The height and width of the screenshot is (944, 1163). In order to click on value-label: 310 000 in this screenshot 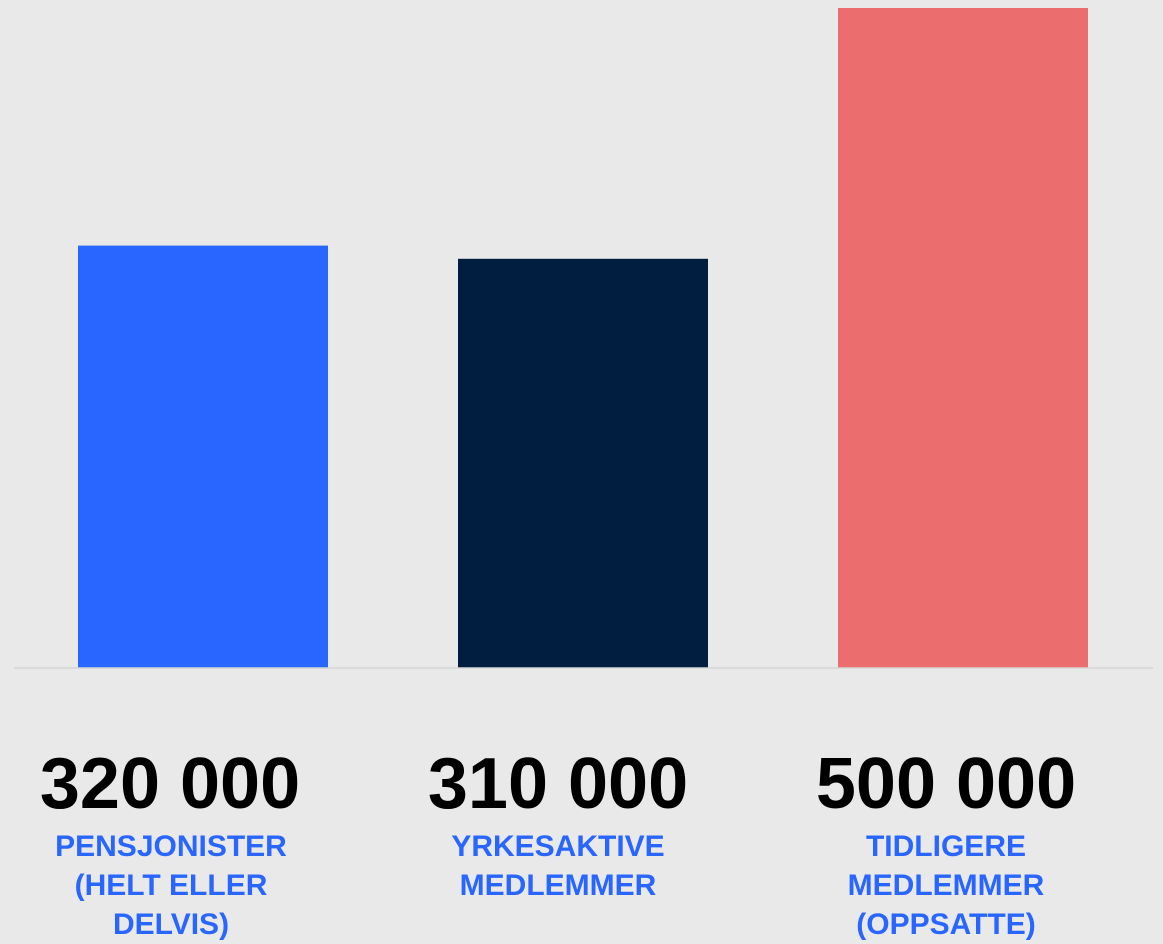, I will do `click(558, 784)`.